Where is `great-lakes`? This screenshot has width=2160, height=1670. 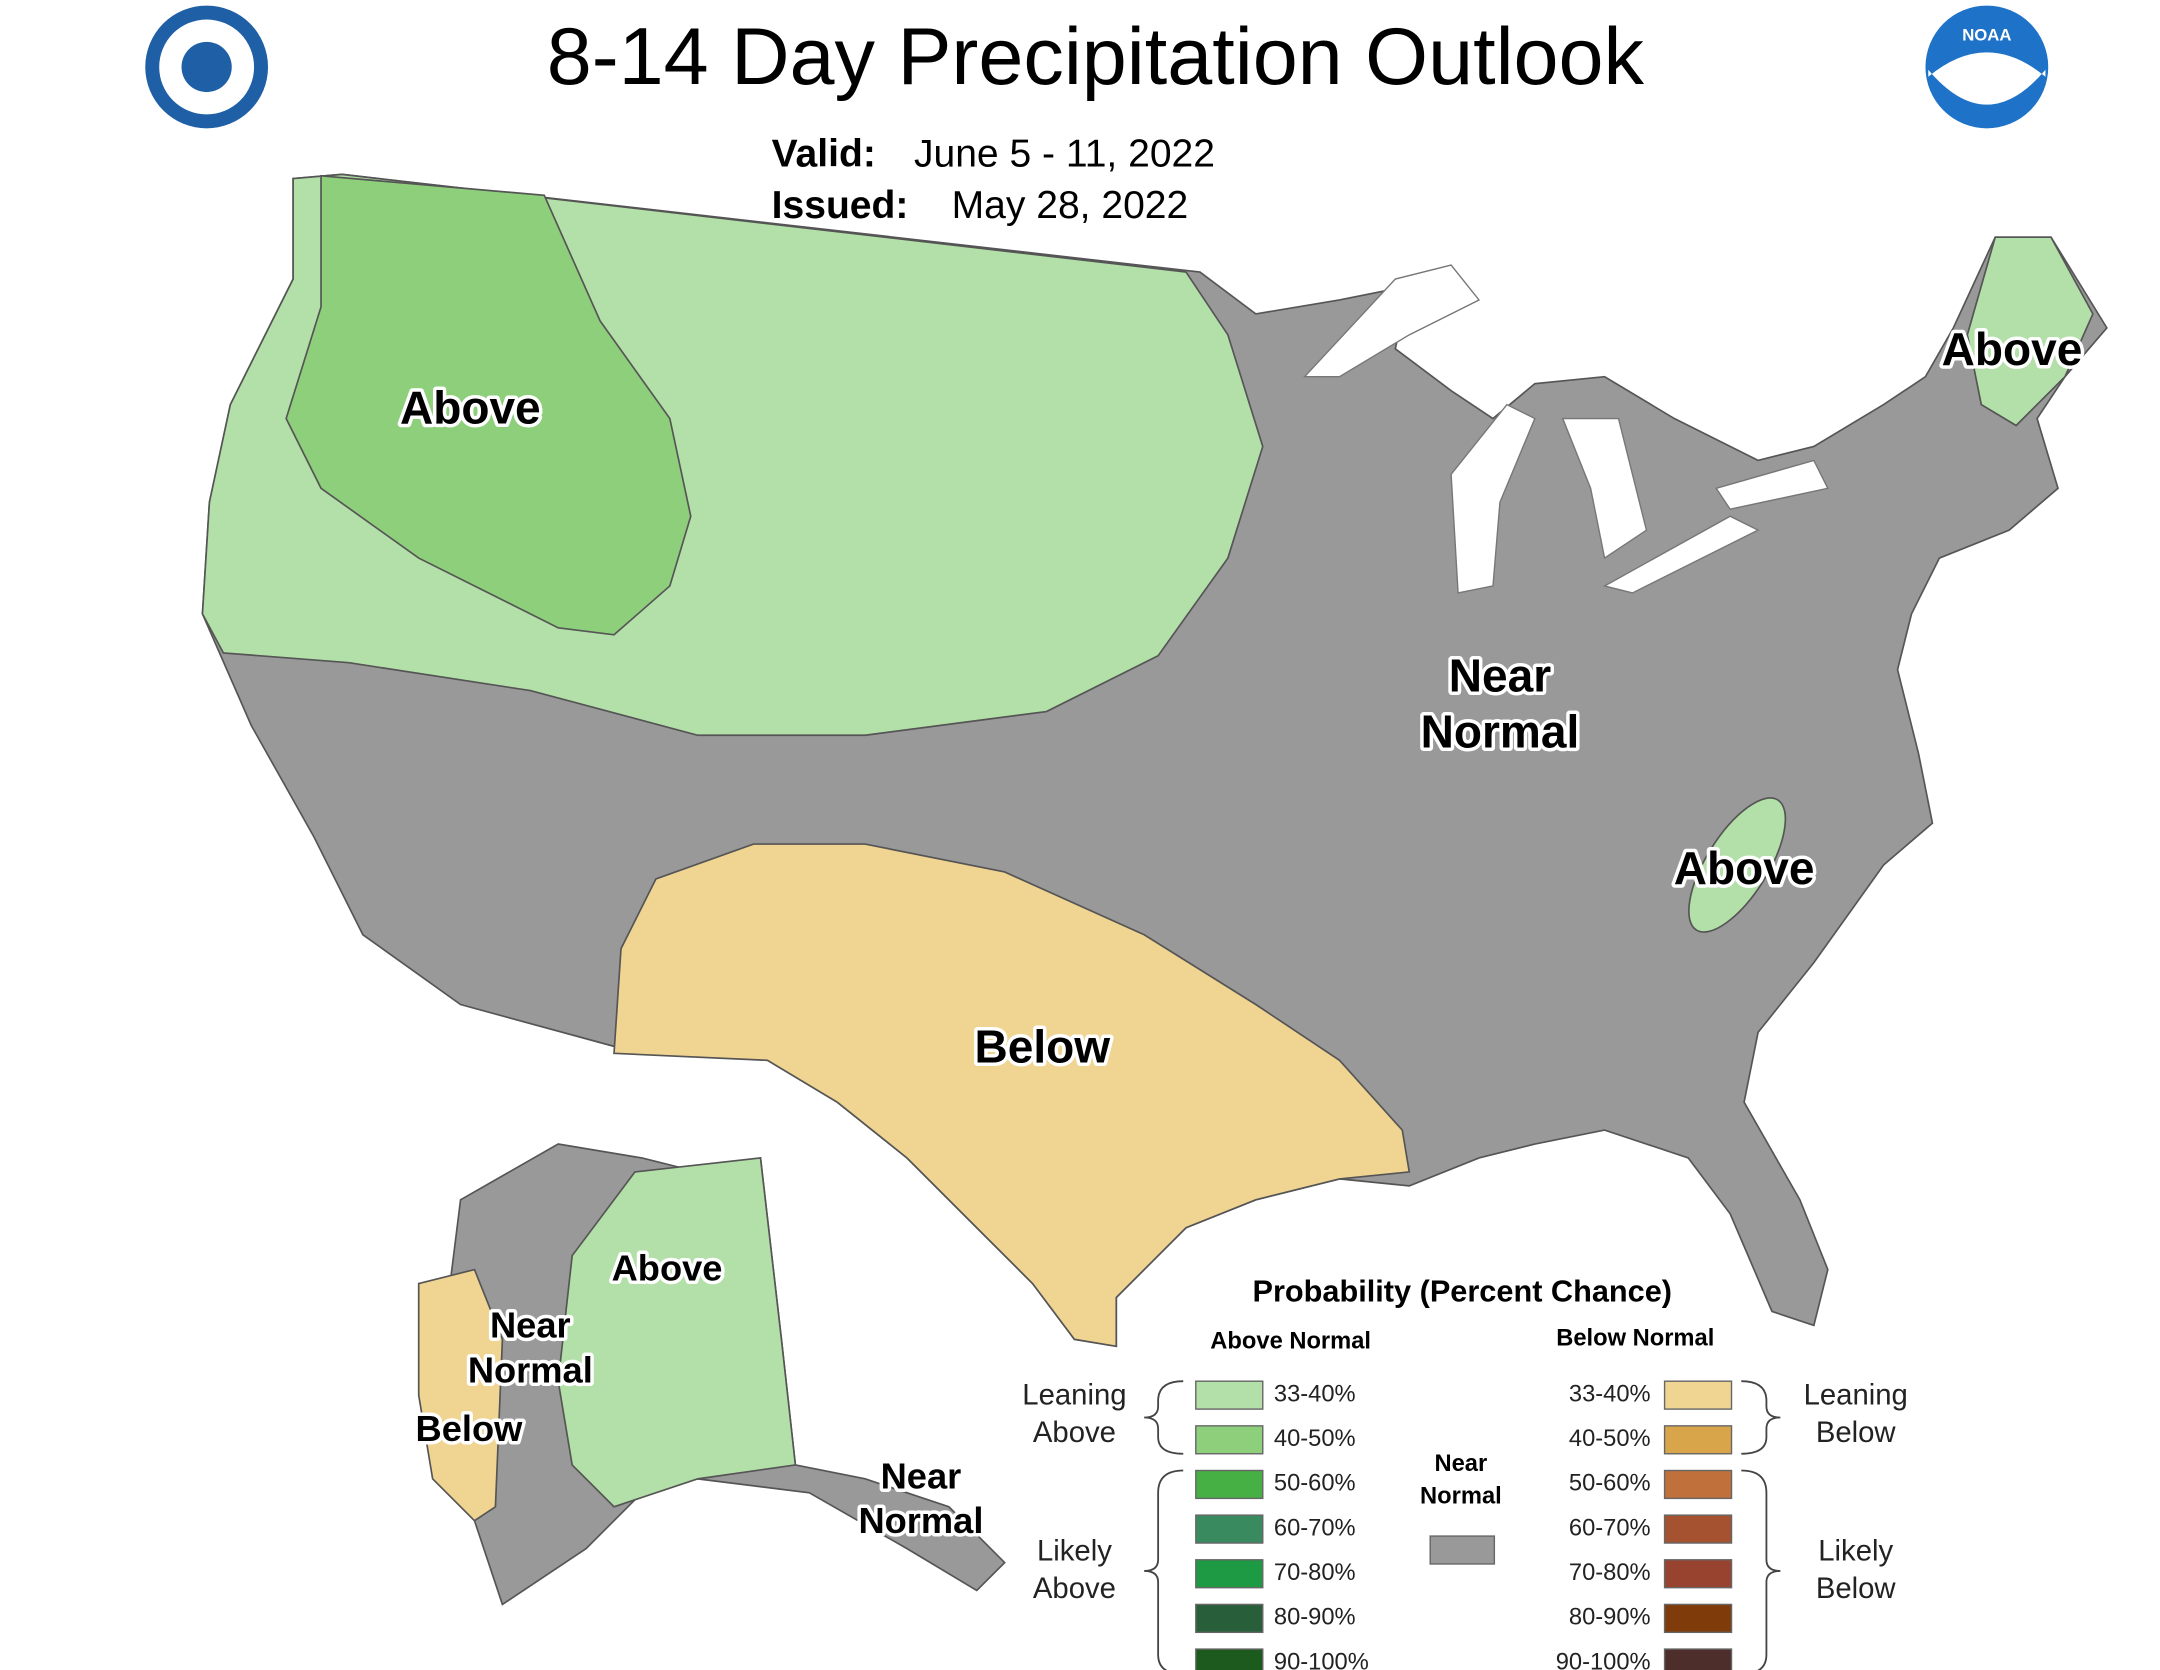
great-lakes is located at coordinates (1566, 429).